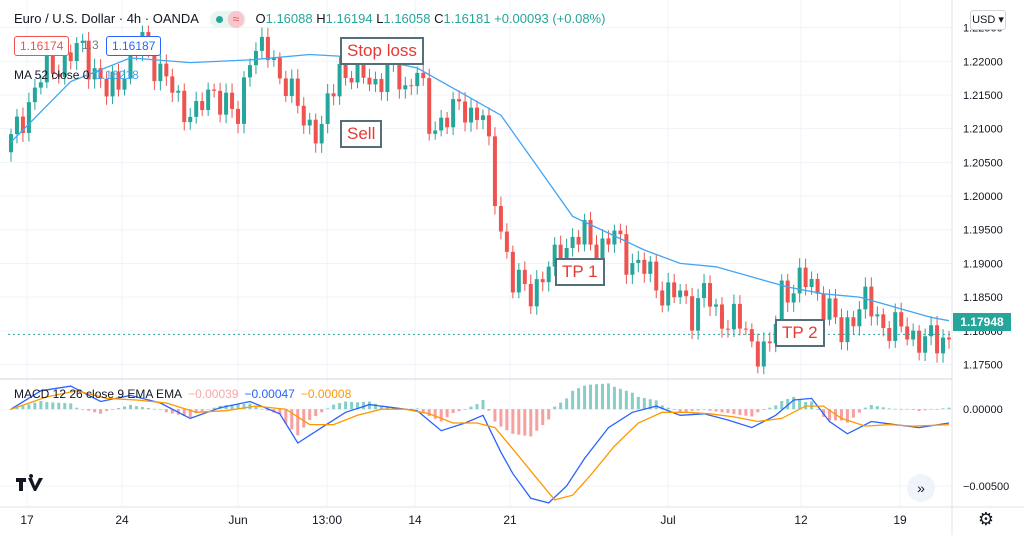  Describe the element at coordinates (76, 75) in the screenshot. I see `ma-legend: MA 52 close 0 1.16218` at that location.